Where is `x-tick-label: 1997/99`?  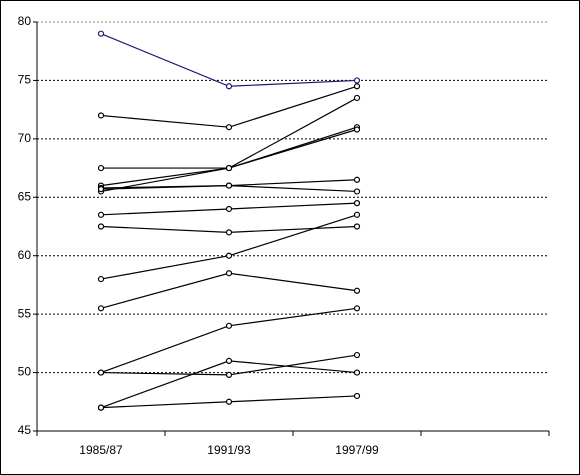 x-tick-label: 1997/99 is located at coordinates (357, 450).